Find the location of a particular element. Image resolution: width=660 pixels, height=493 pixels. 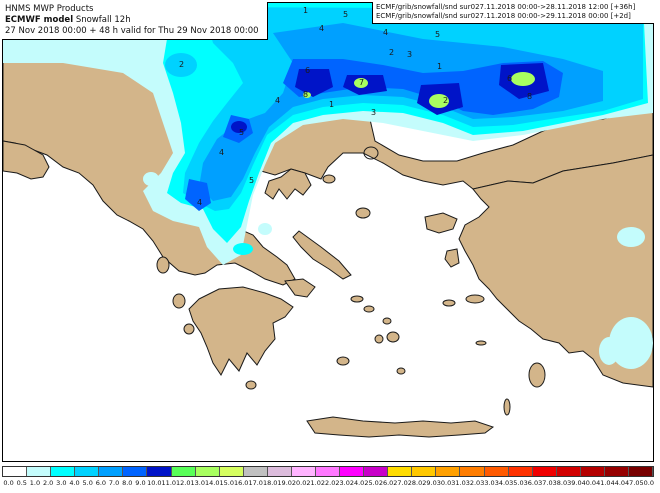

legend-label: 0.0 is located at coordinates (8, 483).